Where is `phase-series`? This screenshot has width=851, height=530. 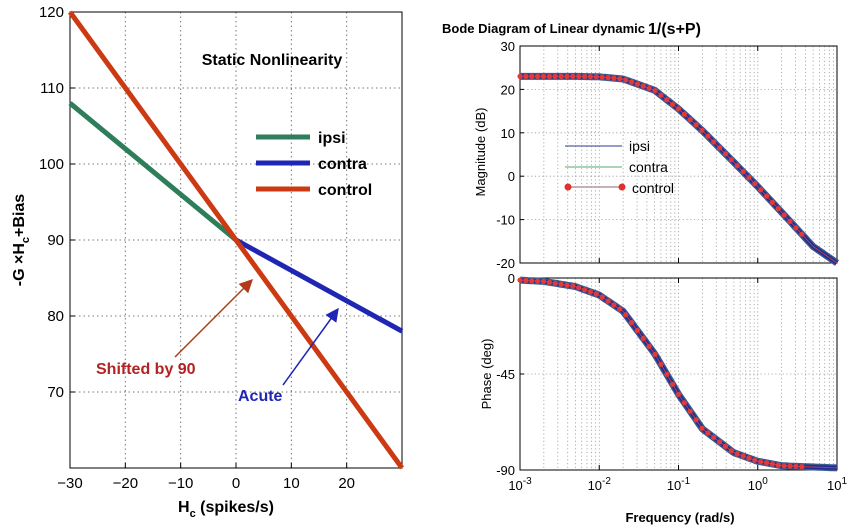
phase-series is located at coordinates (677, 374).